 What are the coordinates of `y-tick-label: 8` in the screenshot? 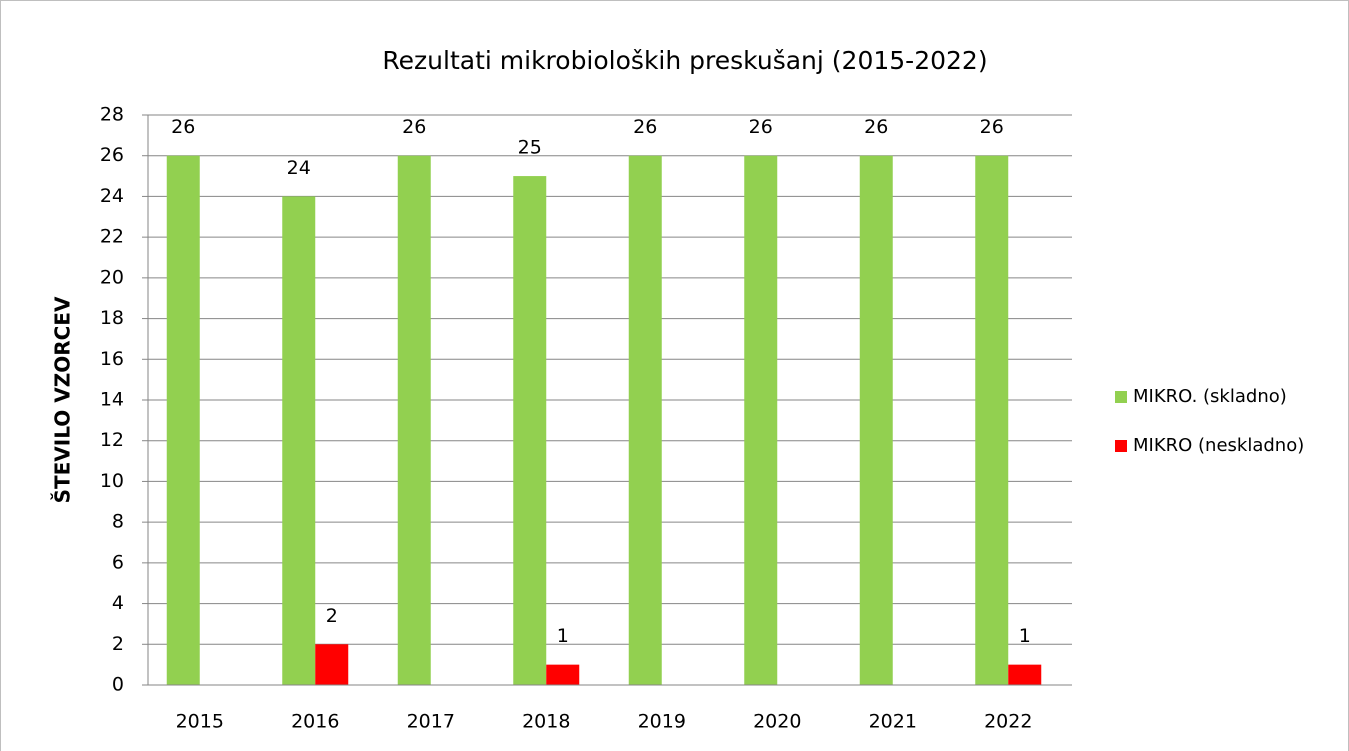 It's located at (118, 522).